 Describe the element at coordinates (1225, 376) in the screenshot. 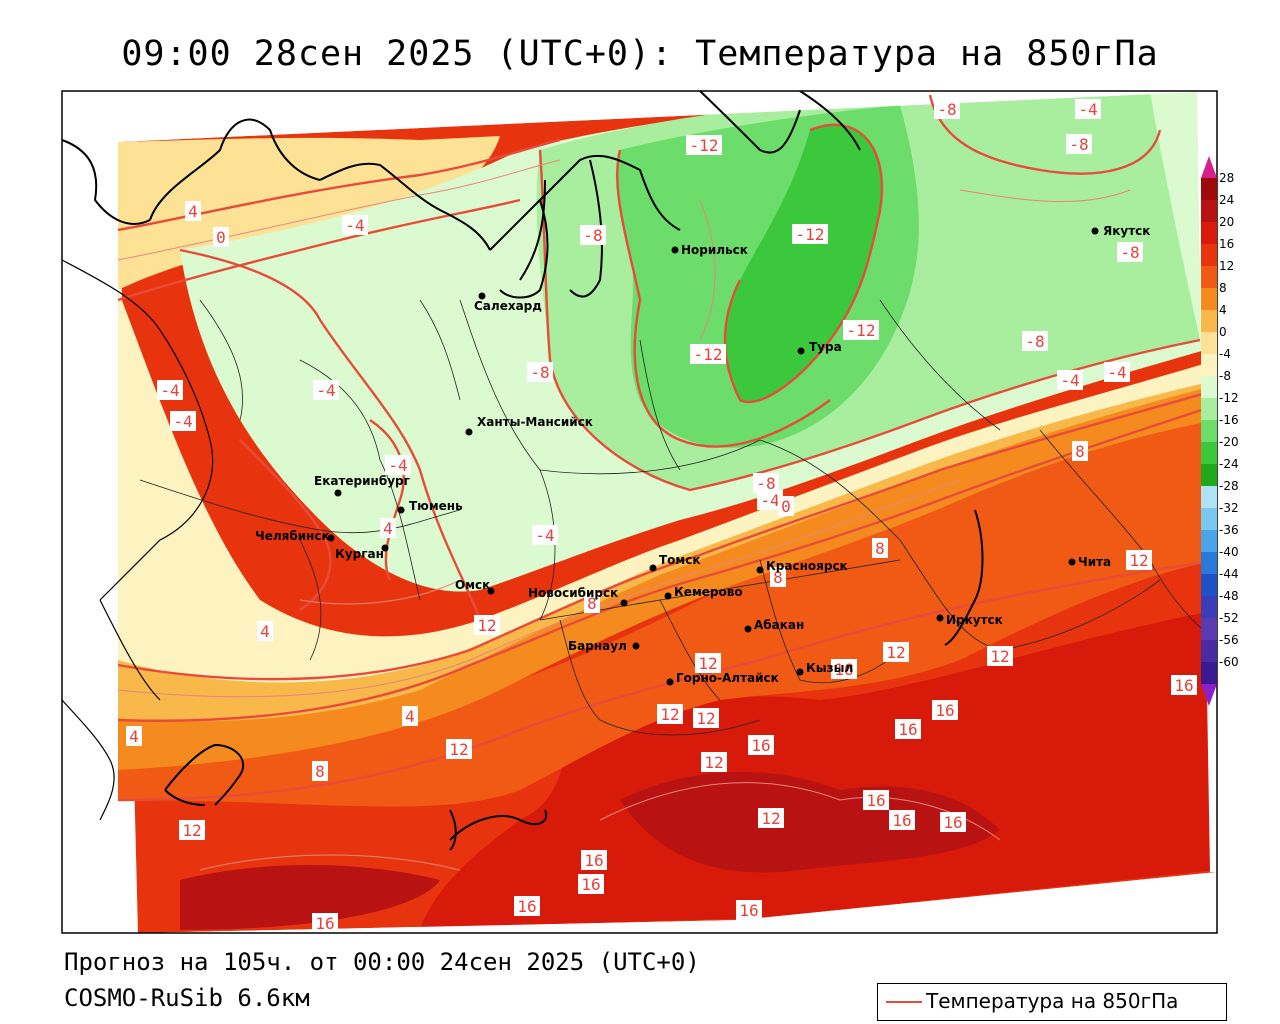

I see `colorbar-tick-label: -8` at that location.